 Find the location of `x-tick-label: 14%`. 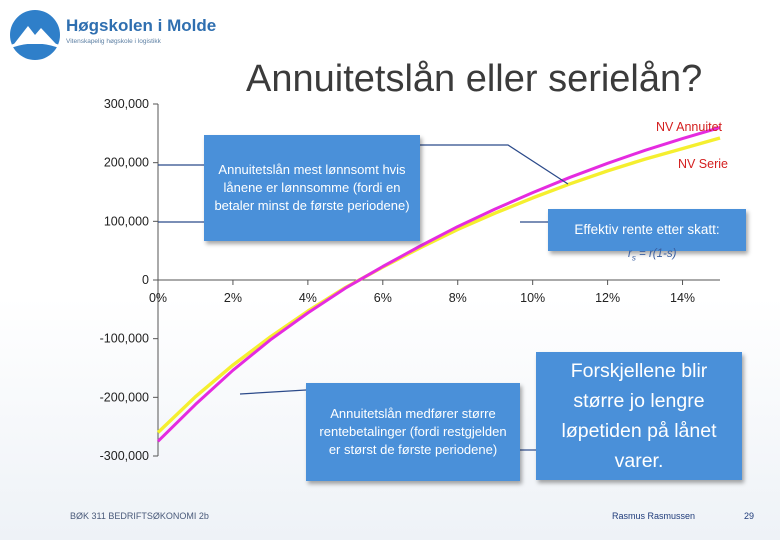

x-tick-label: 14% is located at coordinates (682, 298).